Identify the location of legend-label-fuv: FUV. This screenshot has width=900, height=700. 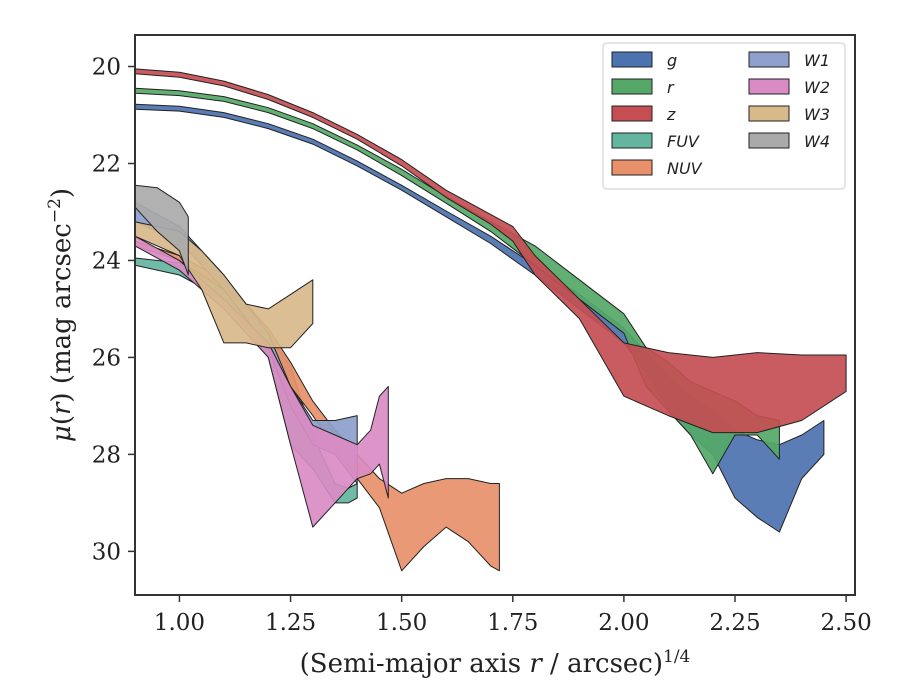
(683, 141).